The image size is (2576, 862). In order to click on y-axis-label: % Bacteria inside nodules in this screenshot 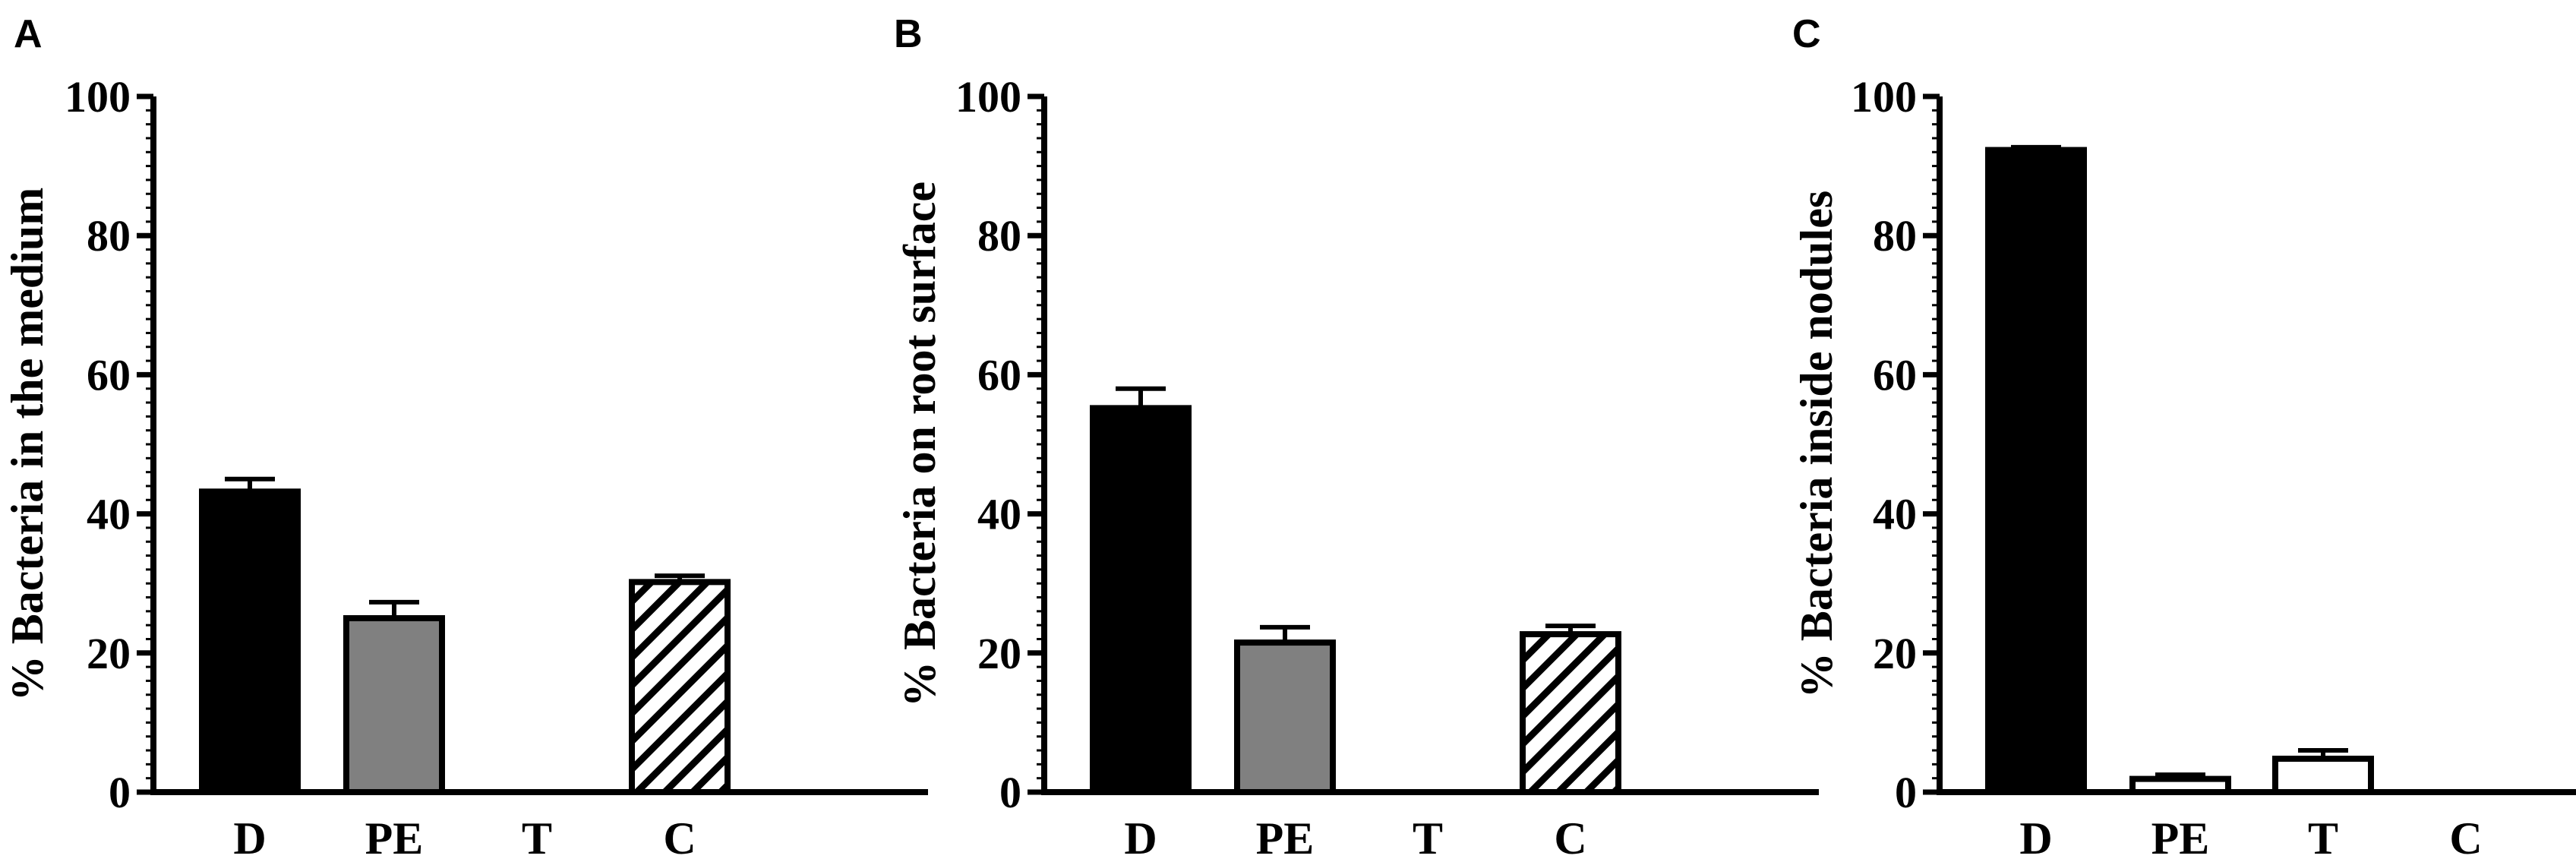, I will do `click(1817, 444)`.